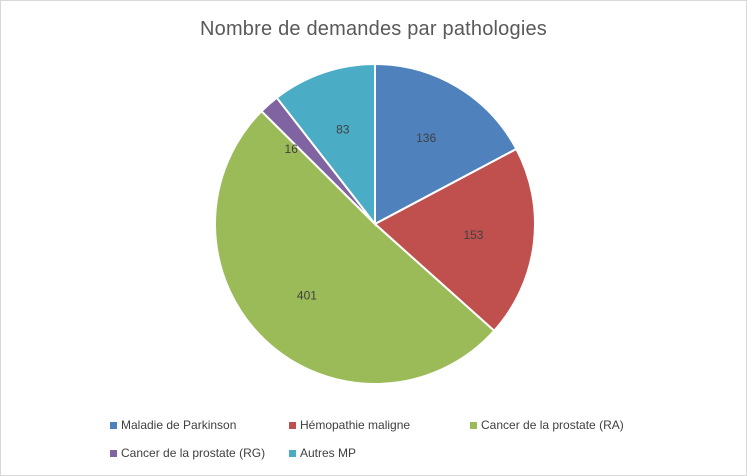 Image resolution: width=747 pixels, height=476 pixels. I want to click on data-label: 83, so click(343, 129).